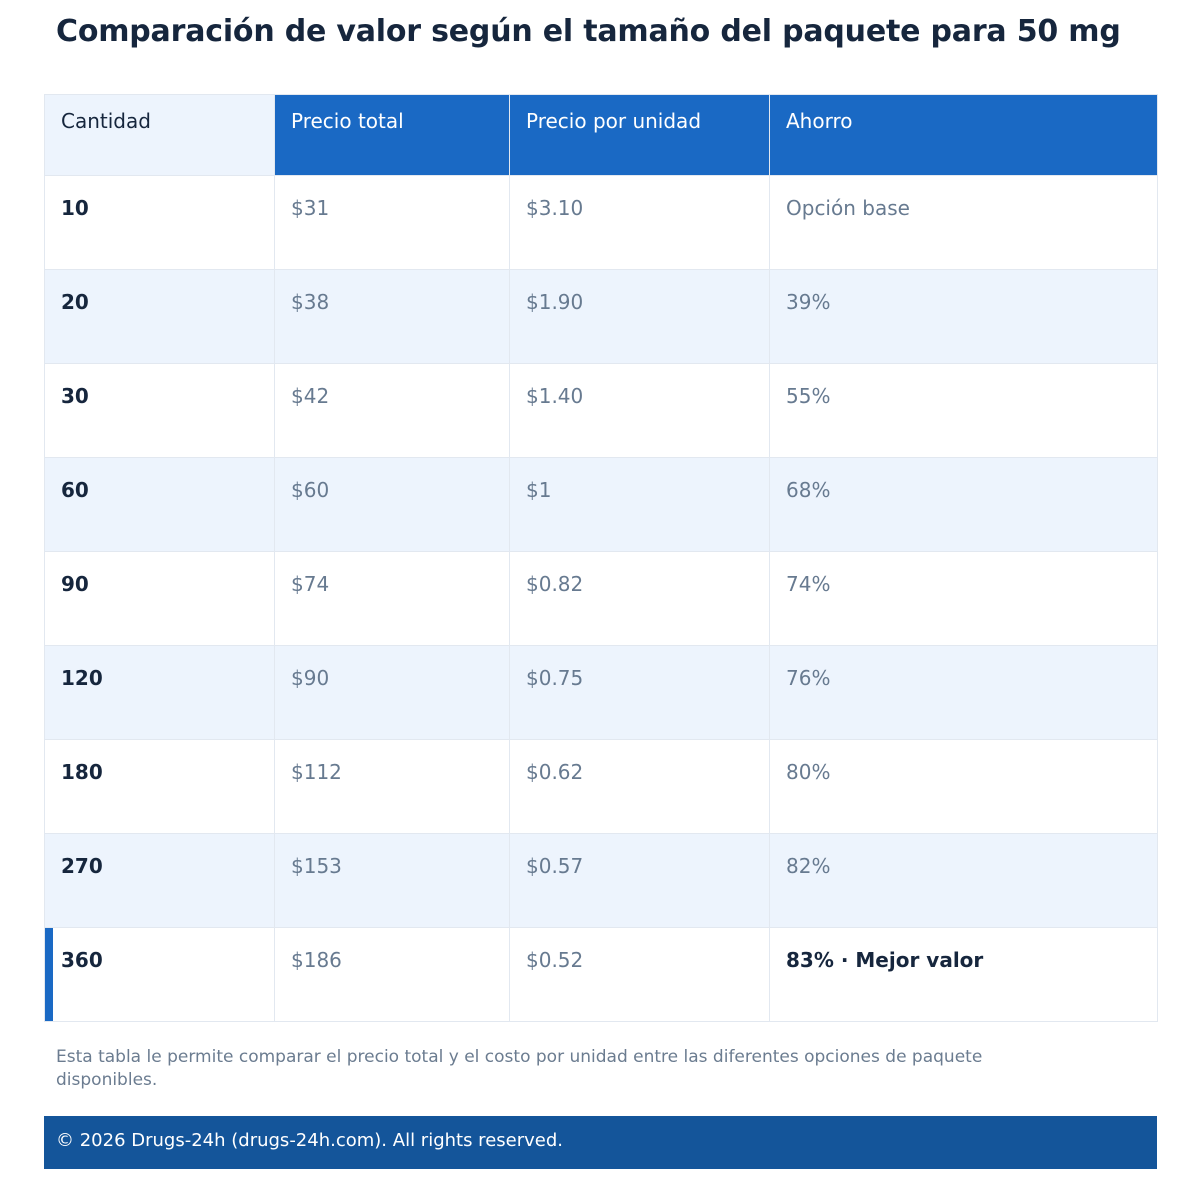  What do you see at coordinates (639, 692) in the screenshot?
I see `cell-unit-price: $0.75` at bounding box center [639, 692].